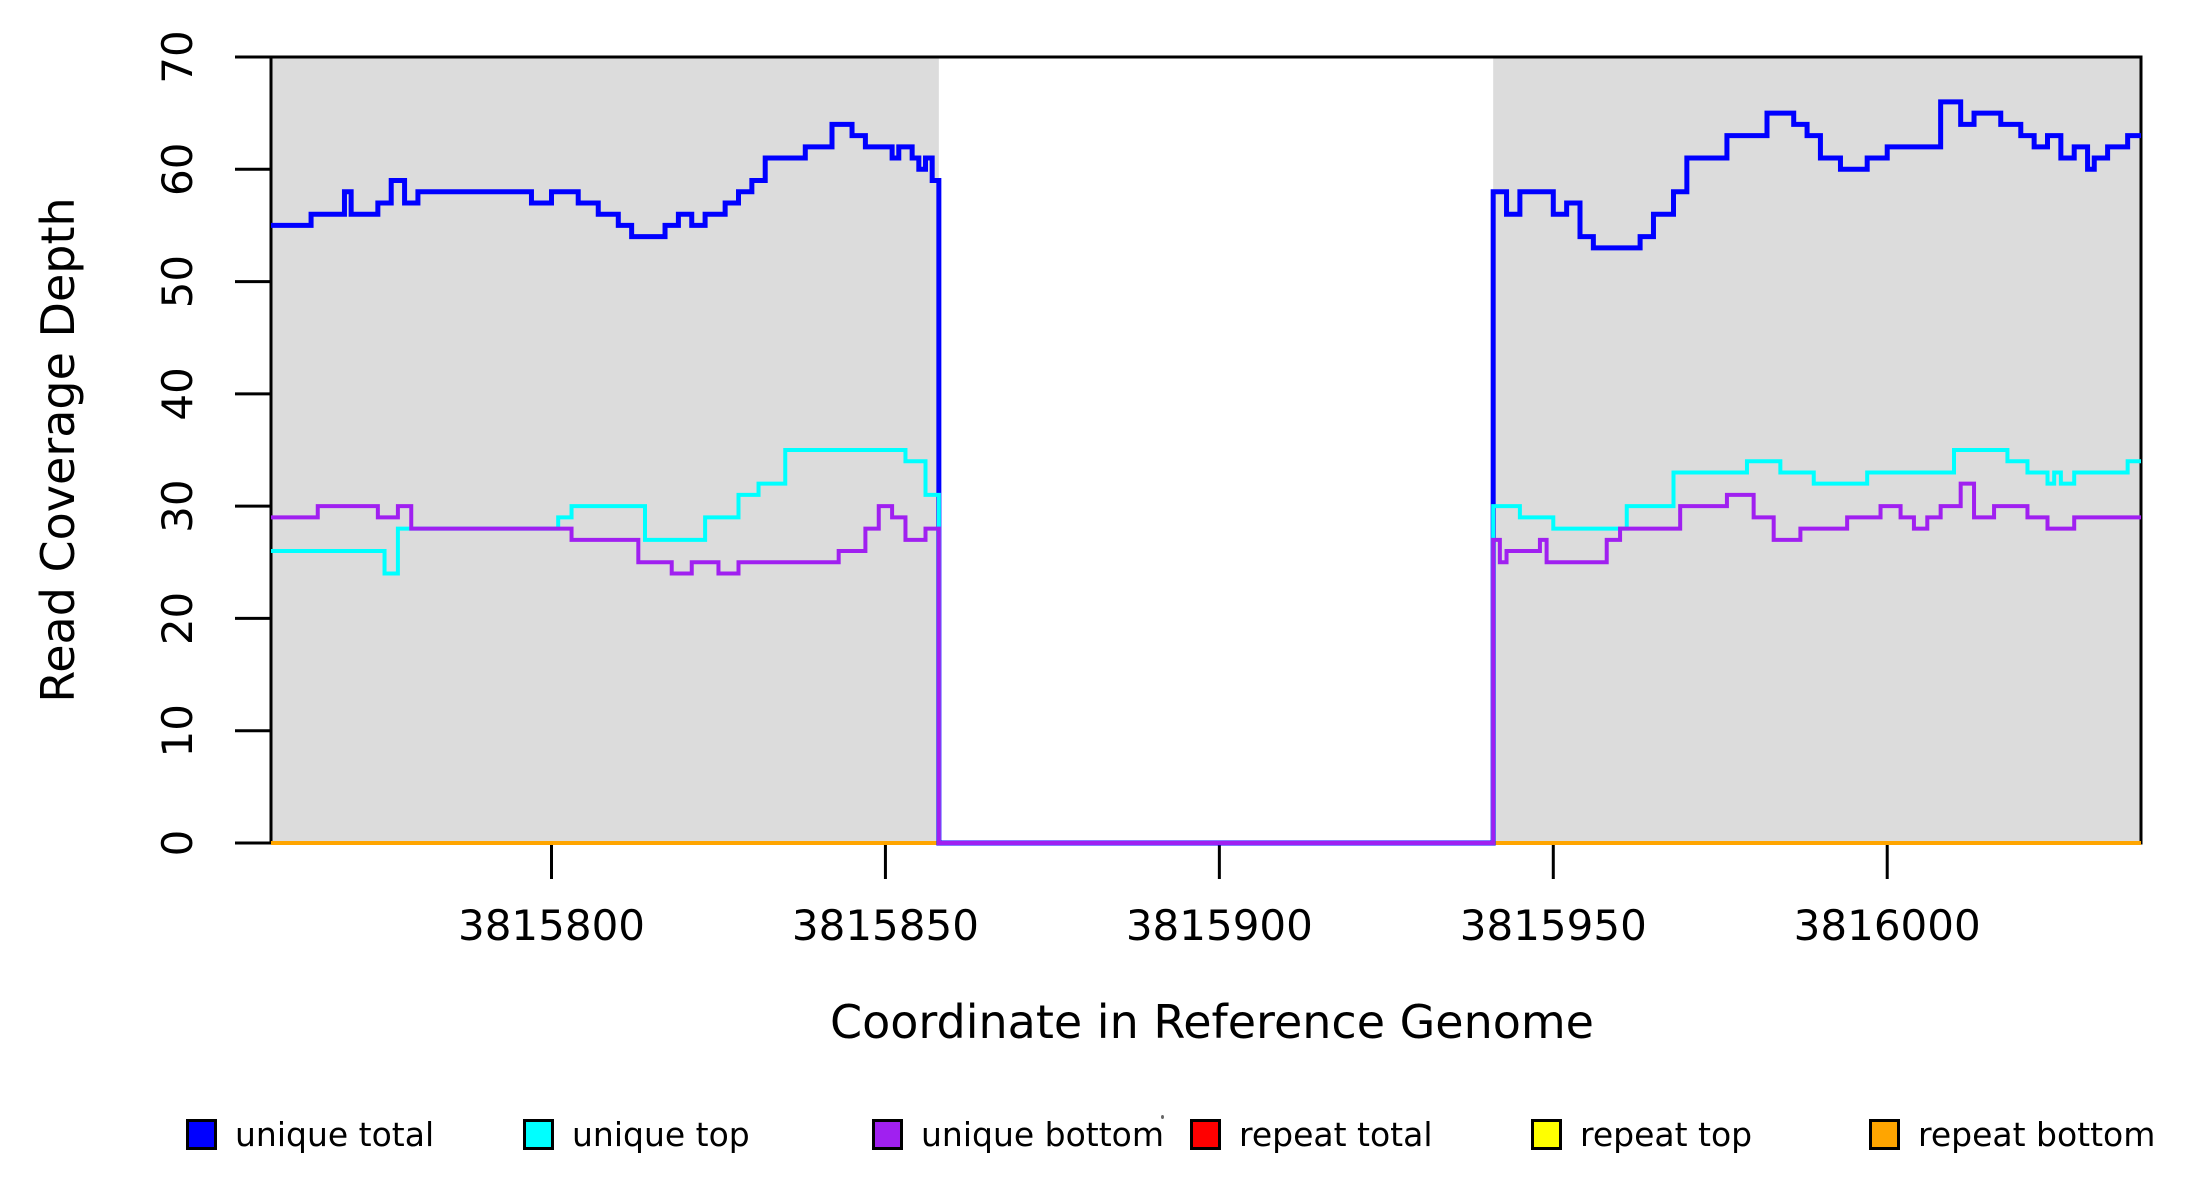  Describe the element at coordinates (177, 730) in the screenshot. I see `y-tick-label: 10` at that location.